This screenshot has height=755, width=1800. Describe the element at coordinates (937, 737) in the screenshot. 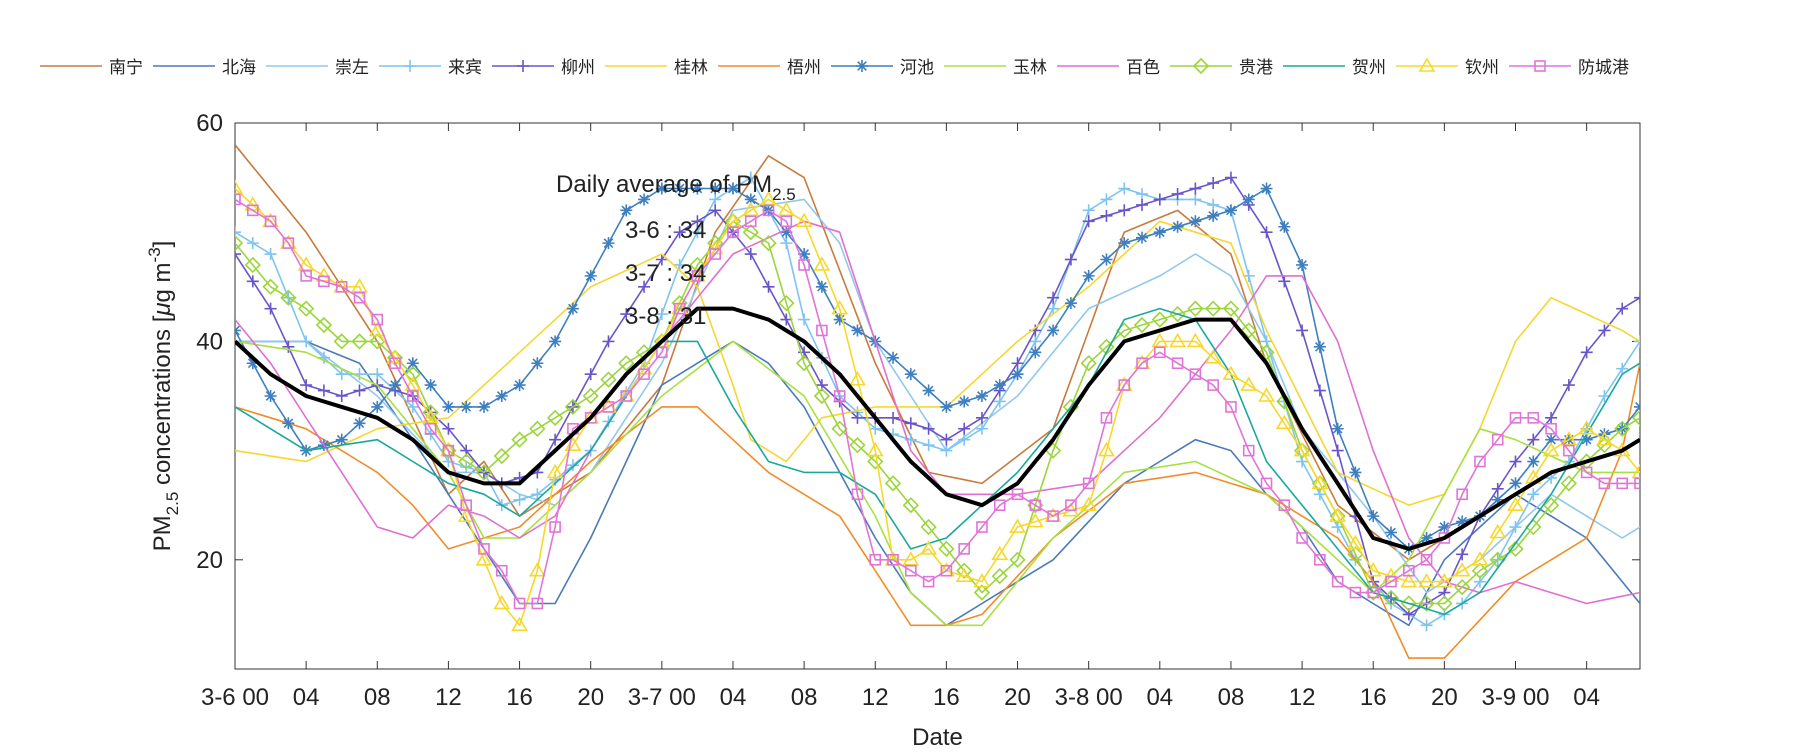

I see `x-axis-label: Date` at that location.